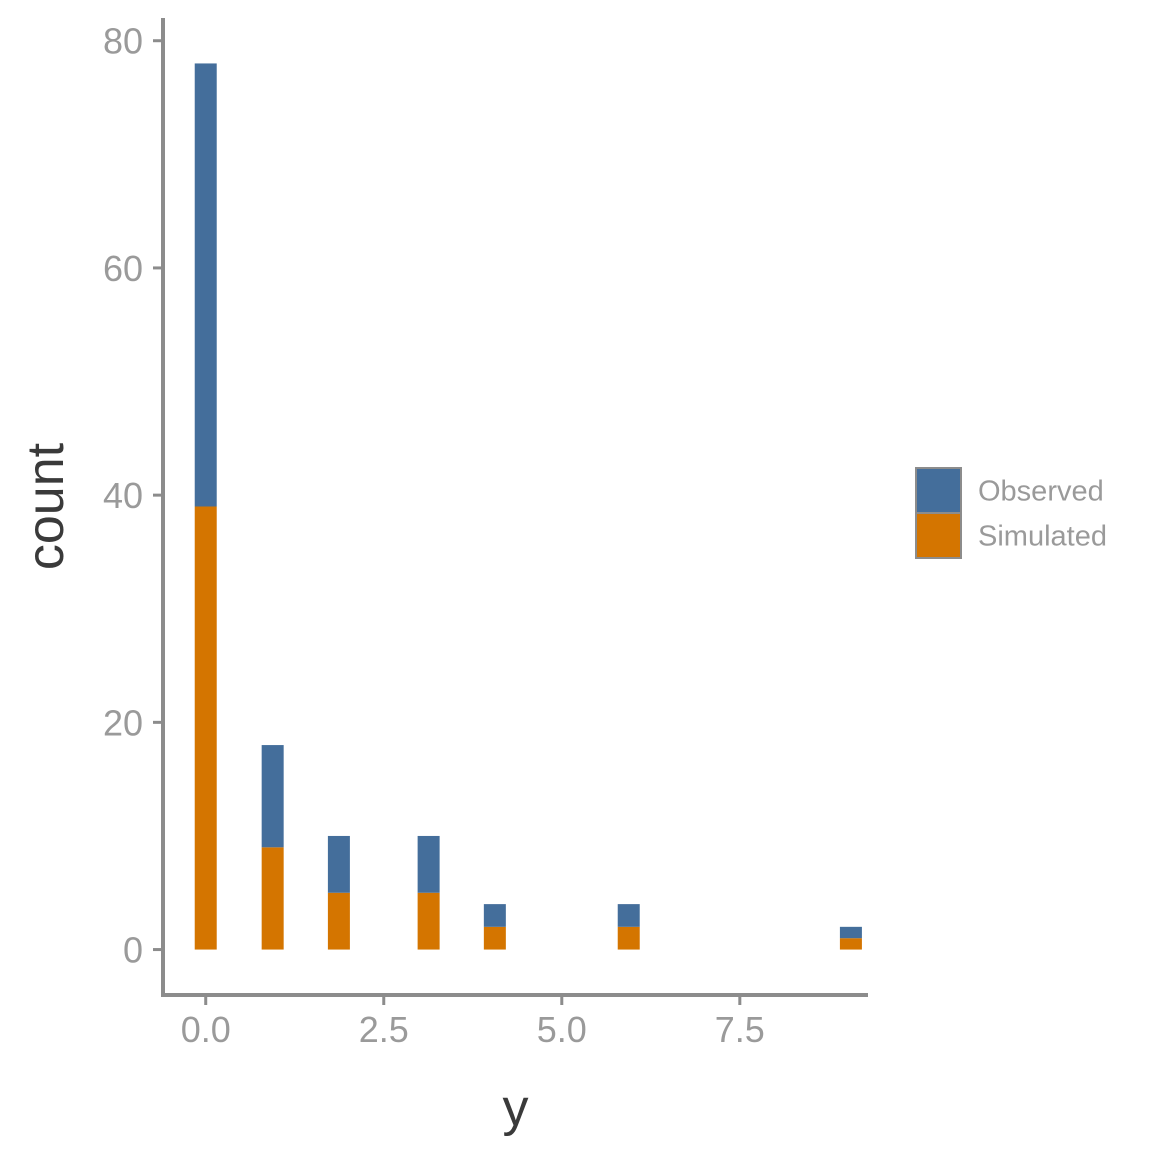 The image size is (1152, 1157). I want to click on x-tick-label-0: 0.0, so click(206, 1029).